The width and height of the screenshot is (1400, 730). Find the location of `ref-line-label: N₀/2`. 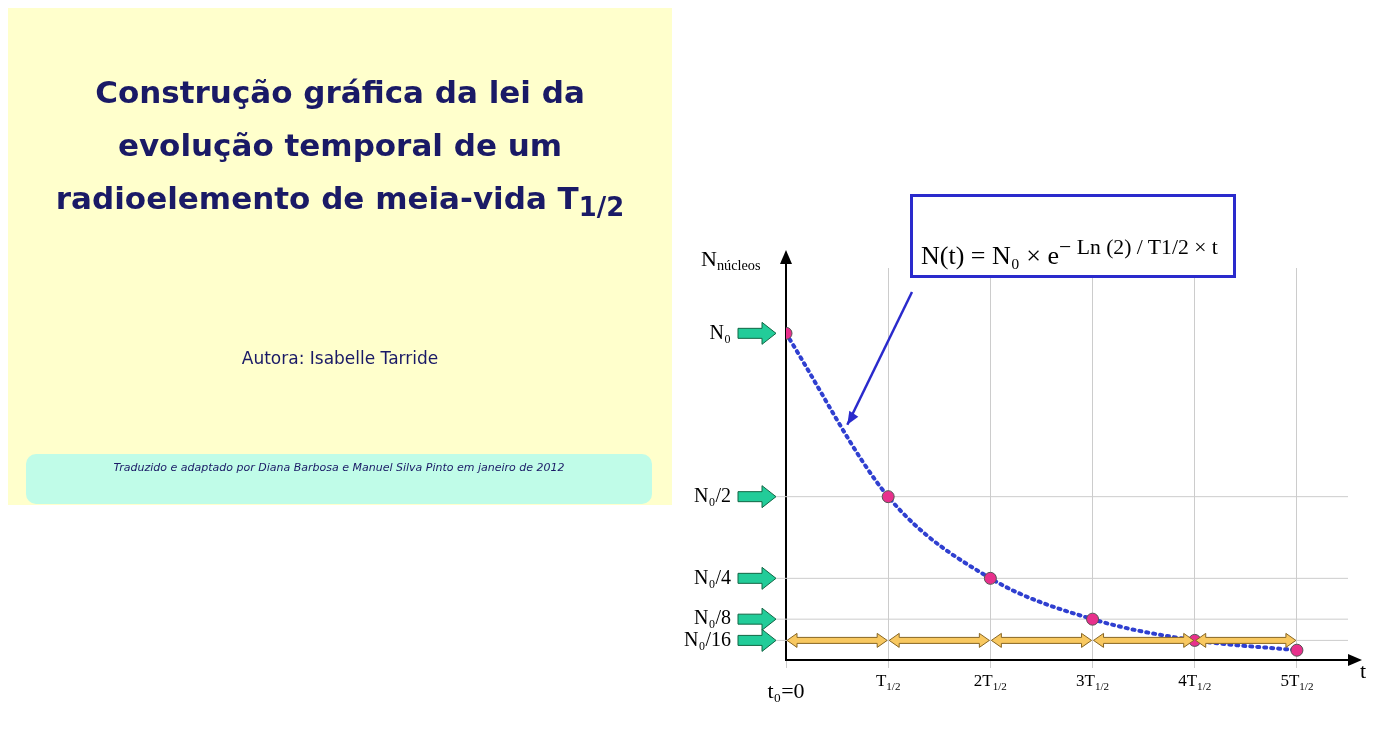

ref-line-label: N₀/2 is located at coordinates (713, 494).